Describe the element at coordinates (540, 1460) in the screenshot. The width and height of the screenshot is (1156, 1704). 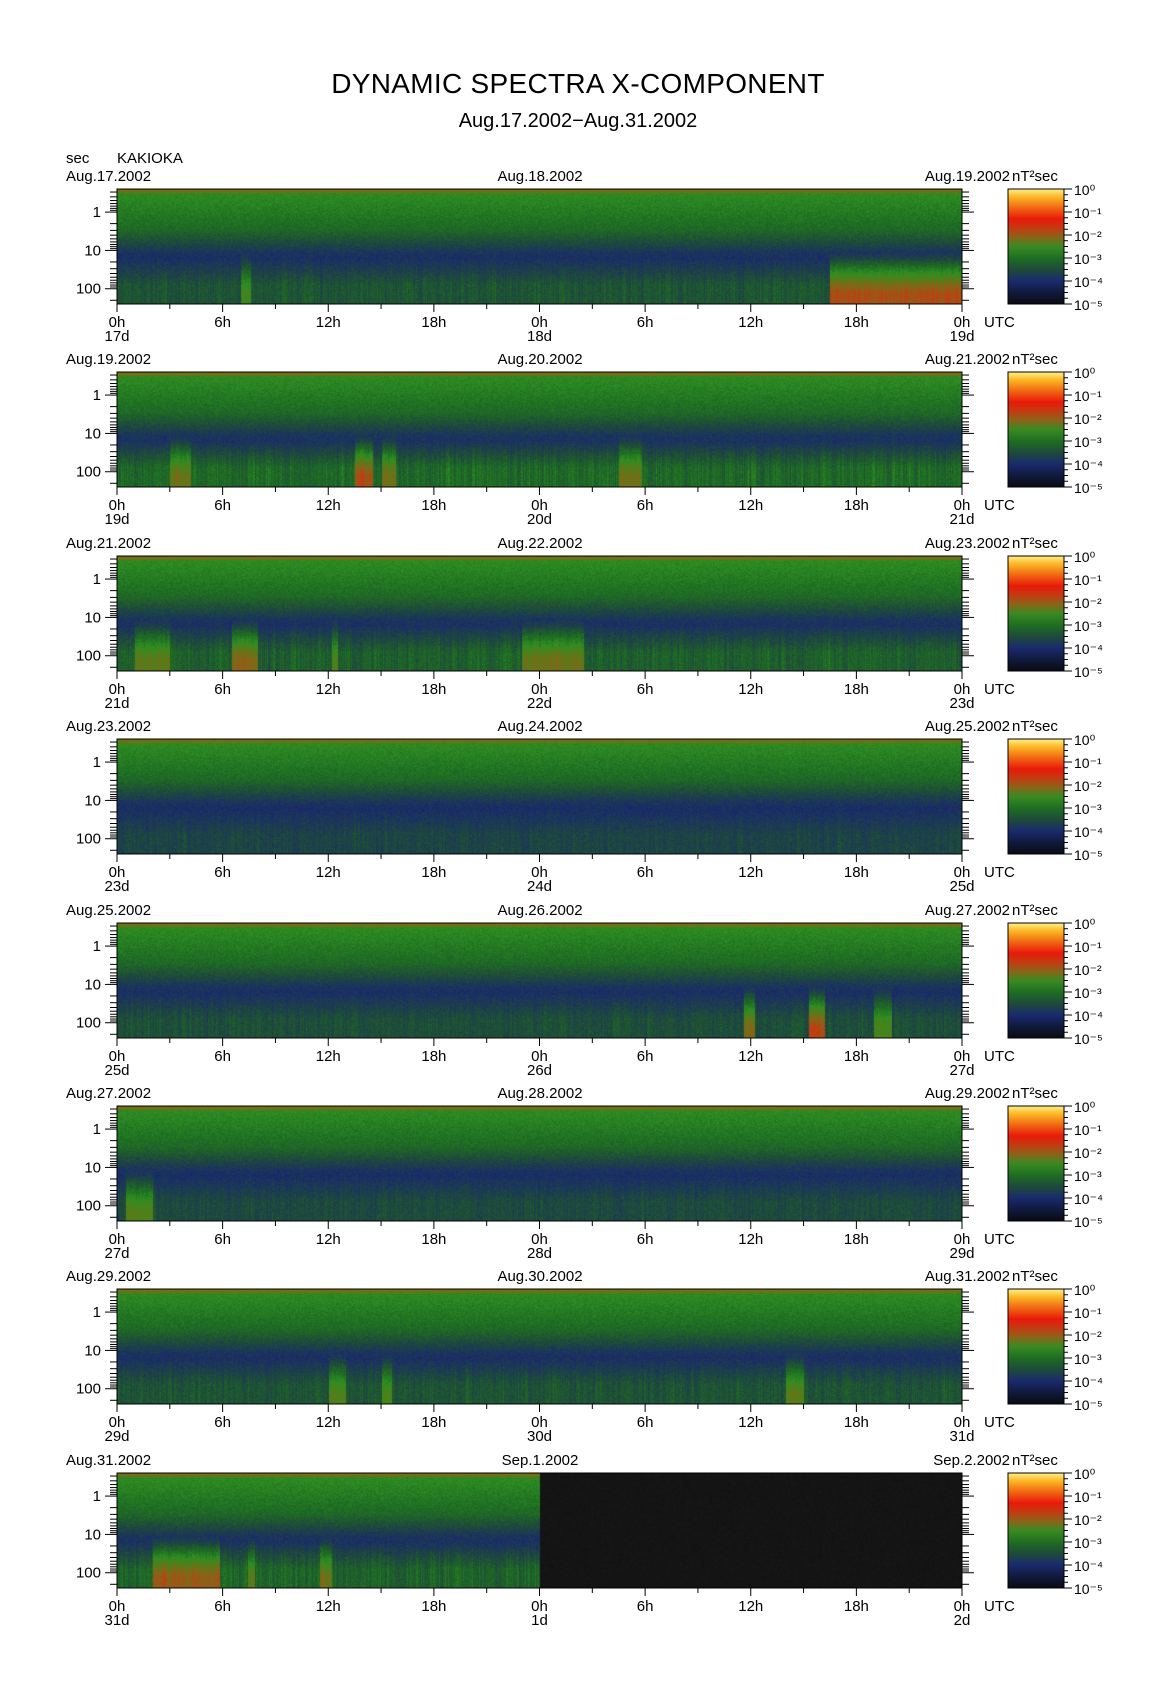
I see `day-label-mid: Sep.1.2002` at that location.